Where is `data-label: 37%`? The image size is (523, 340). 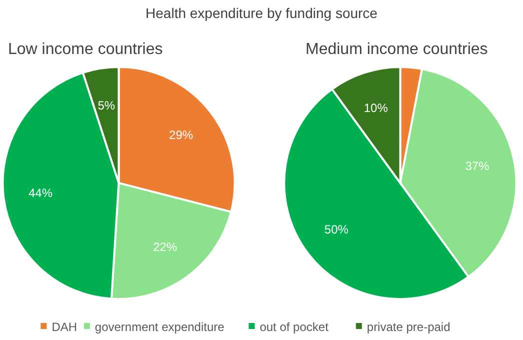
data-label: 37% is located at coordinates (477, 165).